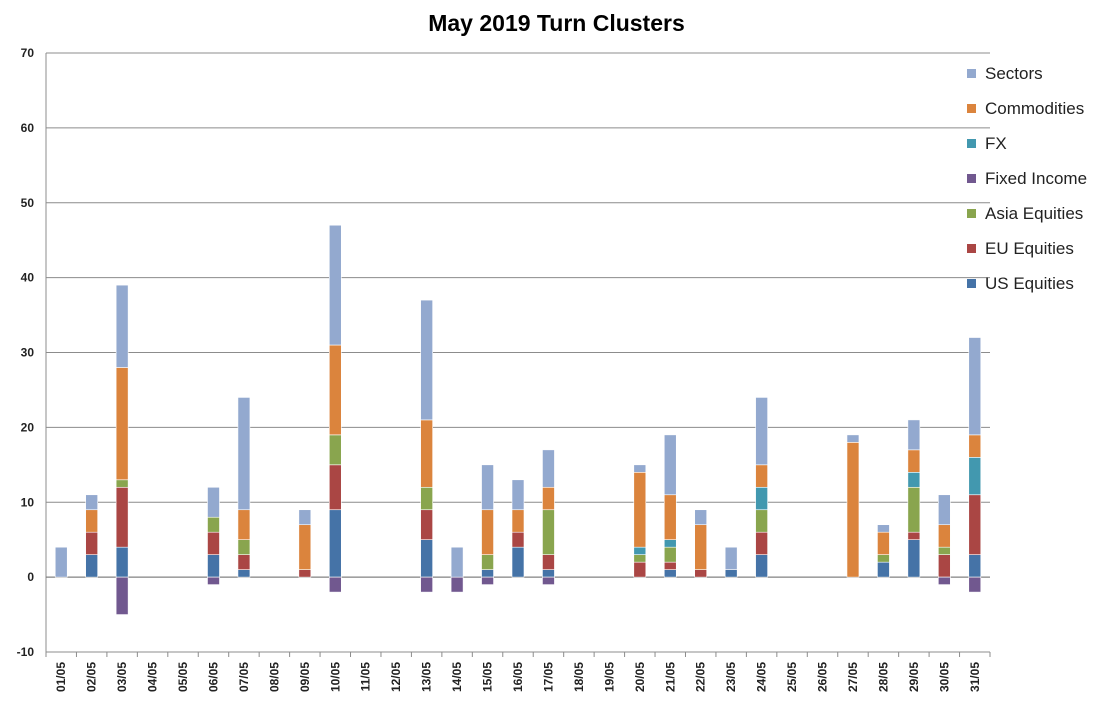 The width and height of the screenshot is (1113, 717). I want to click on legend-item: FX, so click(1027, 143).